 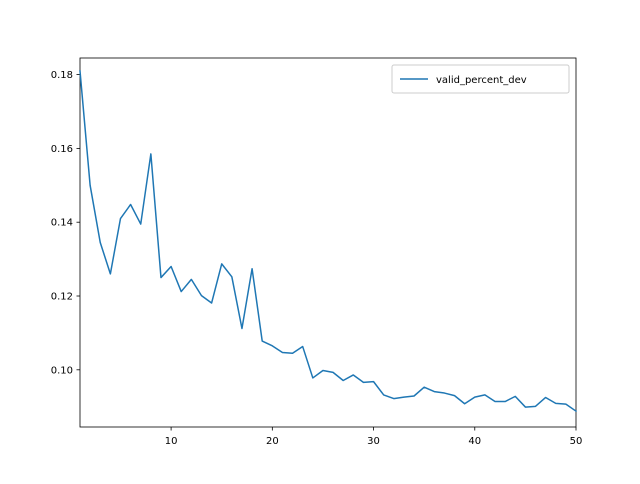 I want to click on x-tick-label: 50, so click(x=576, y=441).